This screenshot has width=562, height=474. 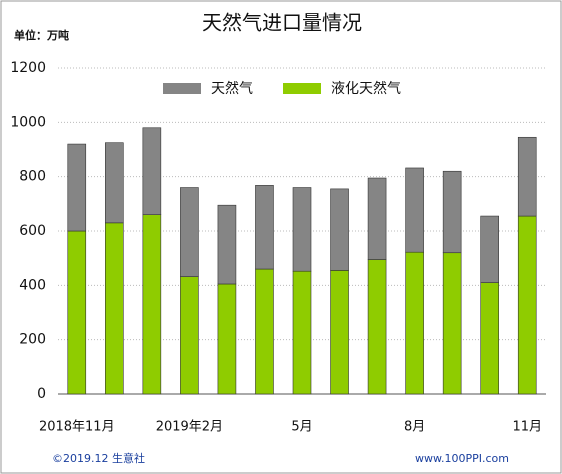 I want to click on x-tick-label: 2018年11月, so click(x=77, y=427).